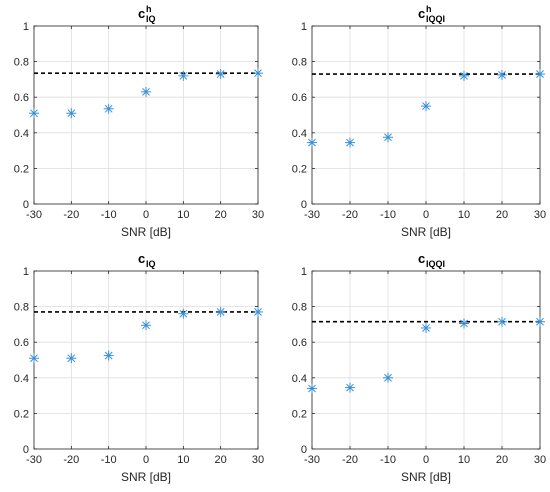 The height and width of the screenshot is (492, 550). I want to click on chart-title: c hIQ, so click(147, 14).